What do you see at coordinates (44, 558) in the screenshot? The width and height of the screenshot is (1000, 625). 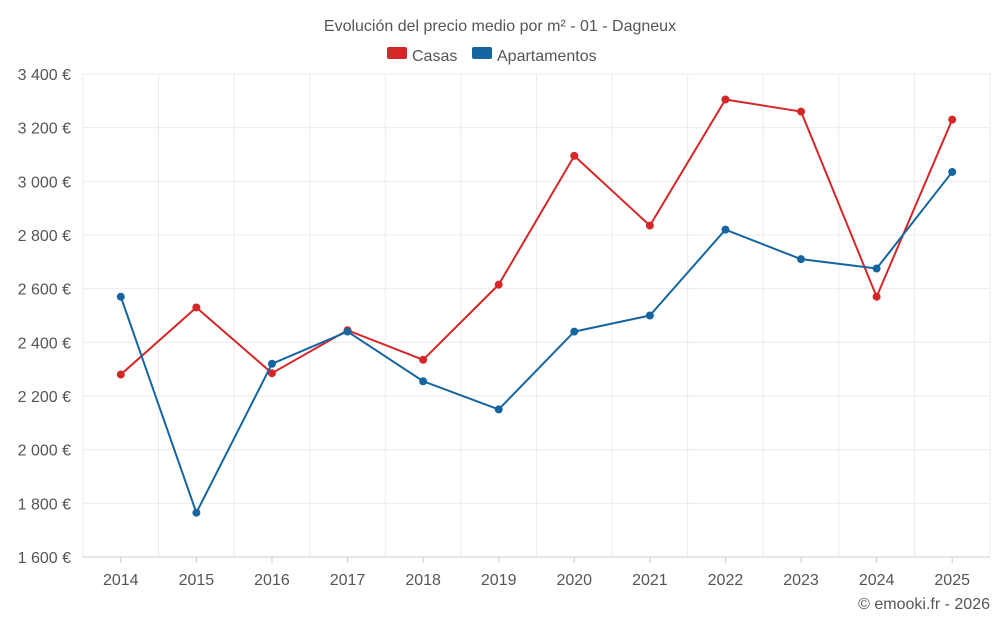 I see `y-tick-label: 1 600 €` at bounding box center [44, 558].